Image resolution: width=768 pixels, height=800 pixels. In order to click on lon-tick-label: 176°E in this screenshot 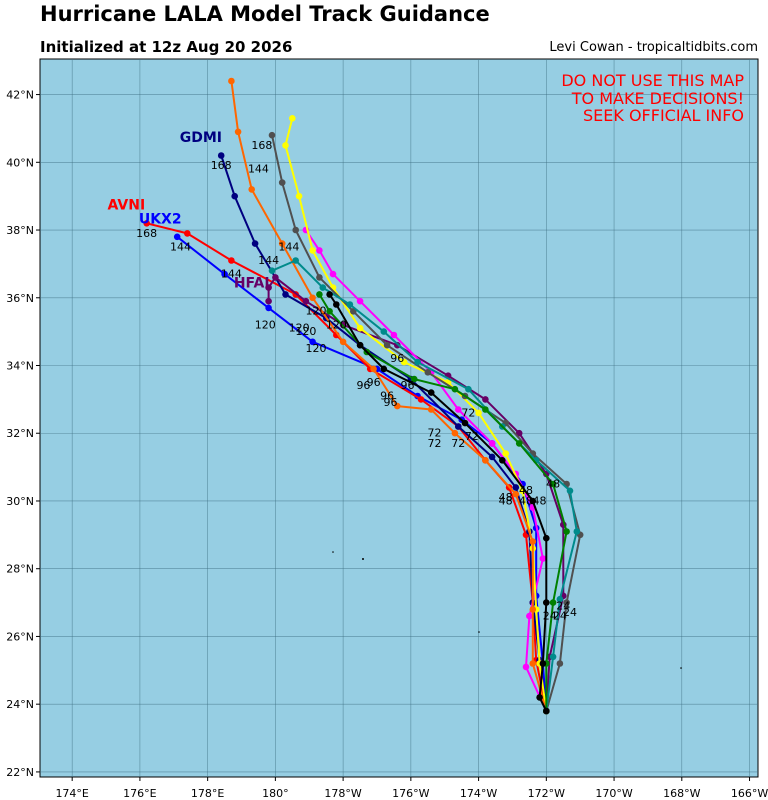, I will do `click(139, 793)`.